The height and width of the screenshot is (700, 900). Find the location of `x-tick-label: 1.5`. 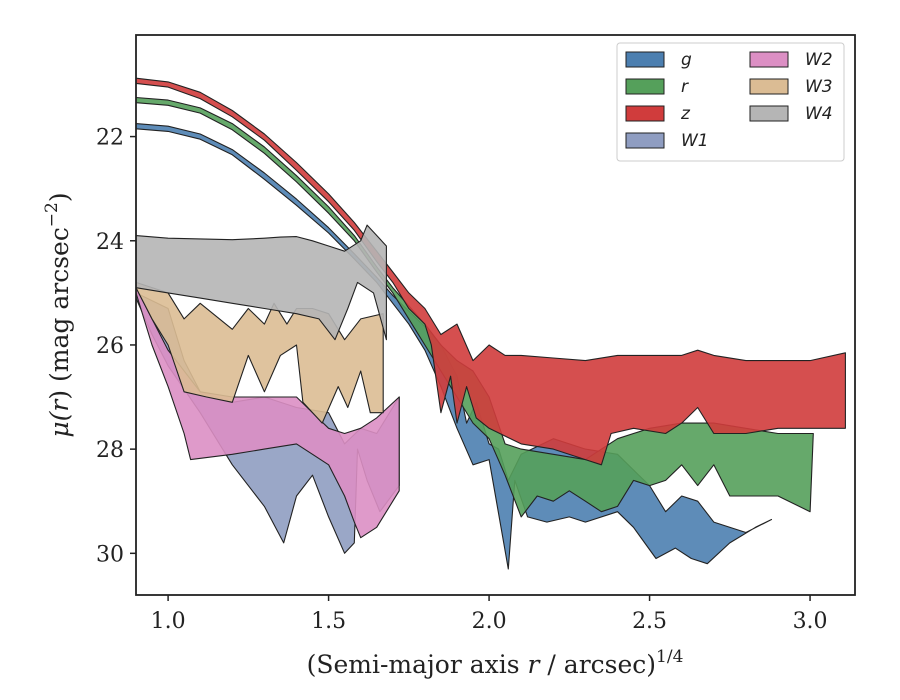

x-tick-label: 1.5 is located at coordinates (328, 621).